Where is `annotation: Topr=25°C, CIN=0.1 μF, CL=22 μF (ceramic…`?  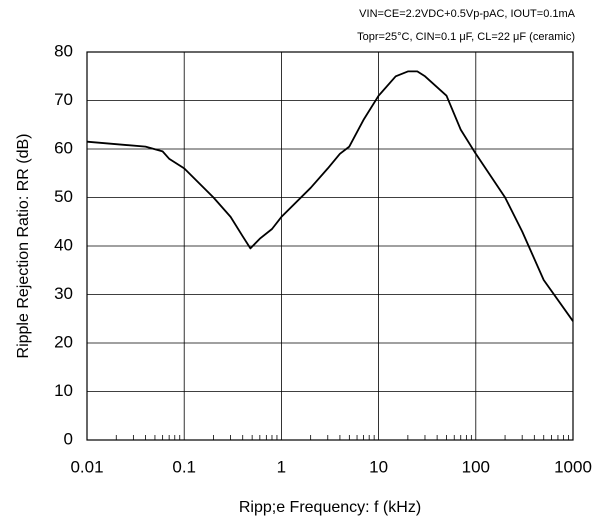
annotation: Topr=25°C, CIN=0.1 μF, CL=22 μF (ceramic… is located at coordinates (466, 37).